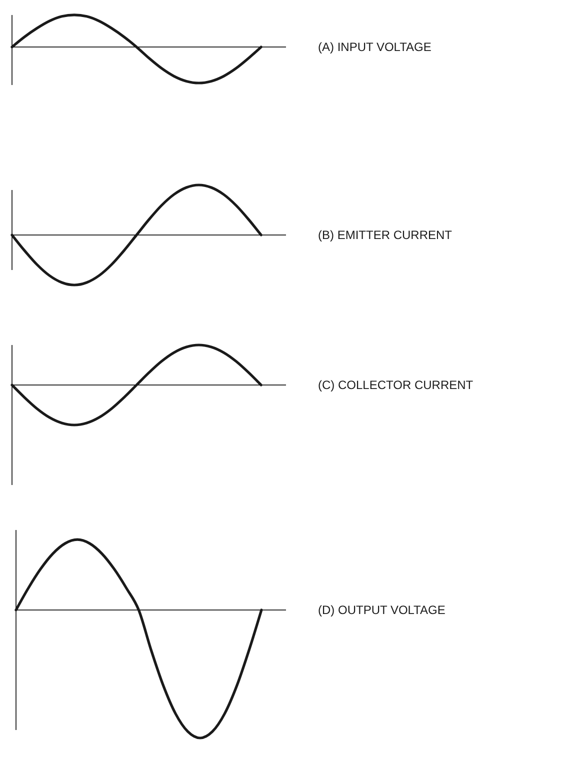 The image size is (561, 768). Describe the element at coordinates (375, 47) in the screenshot. I see `text: (A) INPUT VOLTAGE` at that location.